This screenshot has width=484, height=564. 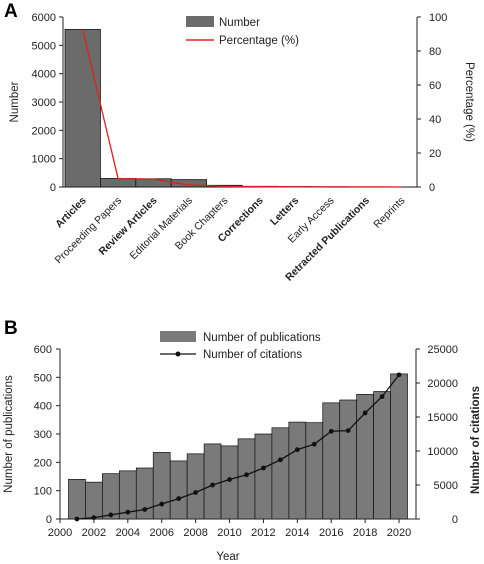 What do you see at coordinates (195, 533) in the screenshot?
I see `x-tick-label: 2008` at bounding box center [195, 533].